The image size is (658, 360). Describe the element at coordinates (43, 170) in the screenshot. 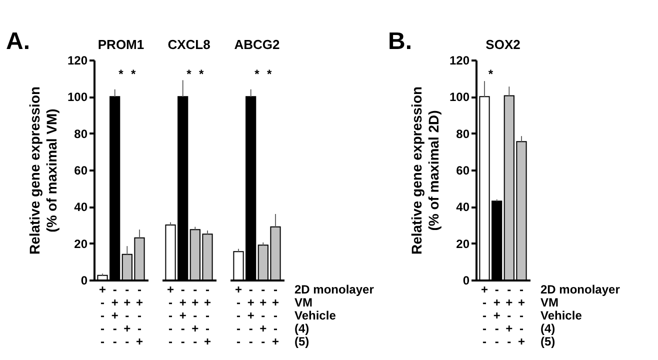

I see `y-axis-title: Relative gene expression (% of maximal VM)` at that location.